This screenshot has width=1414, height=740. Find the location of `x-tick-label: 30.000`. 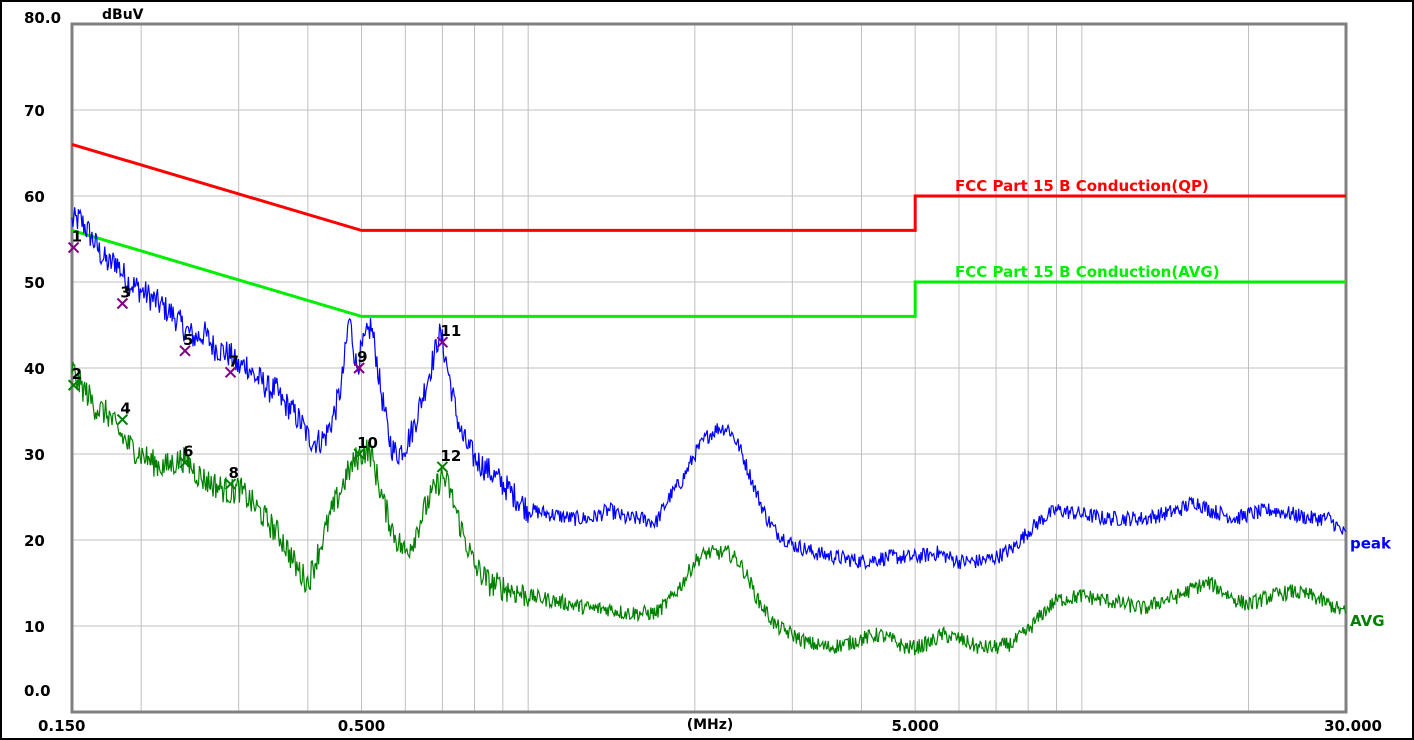

x-tick-label: 30.000 is located at coordinates (1353, 726).